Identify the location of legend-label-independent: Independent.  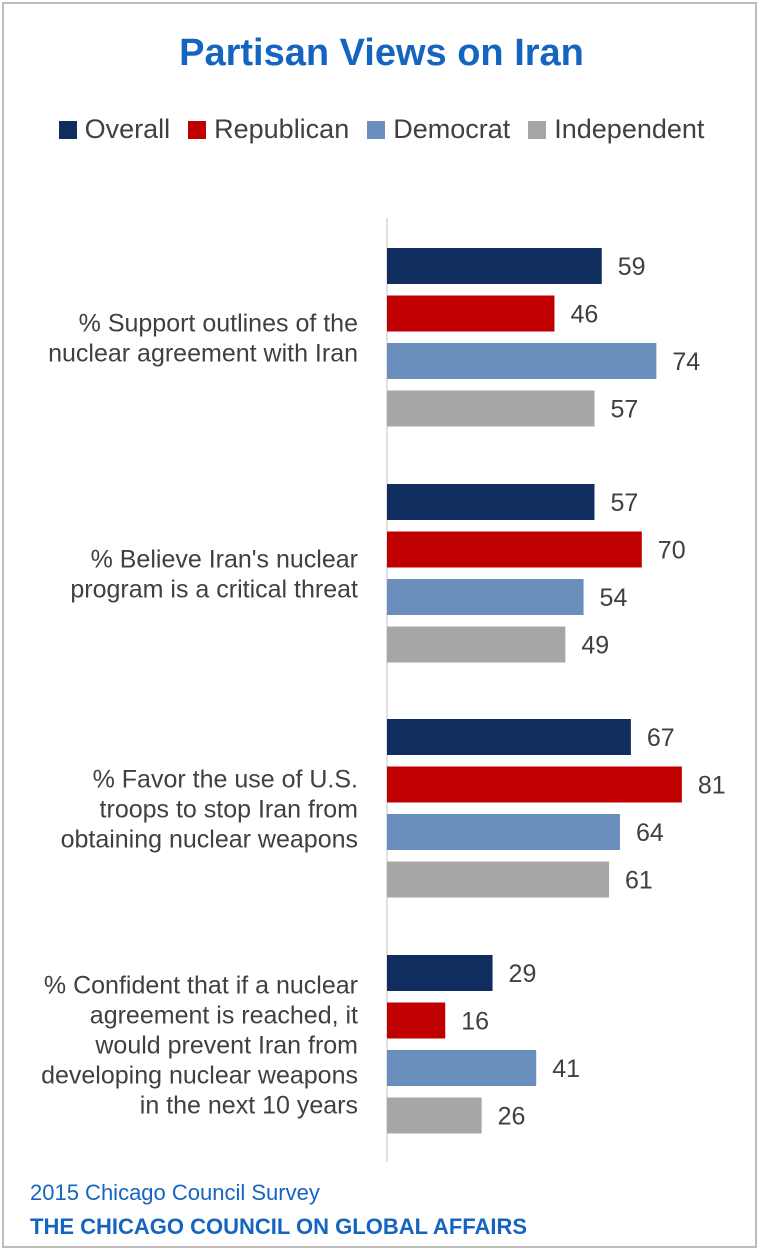
(629, 129).